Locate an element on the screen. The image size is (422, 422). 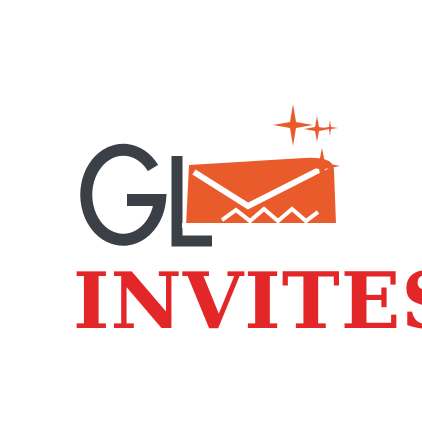
sparkle-right is located at coordinates (317, 129).